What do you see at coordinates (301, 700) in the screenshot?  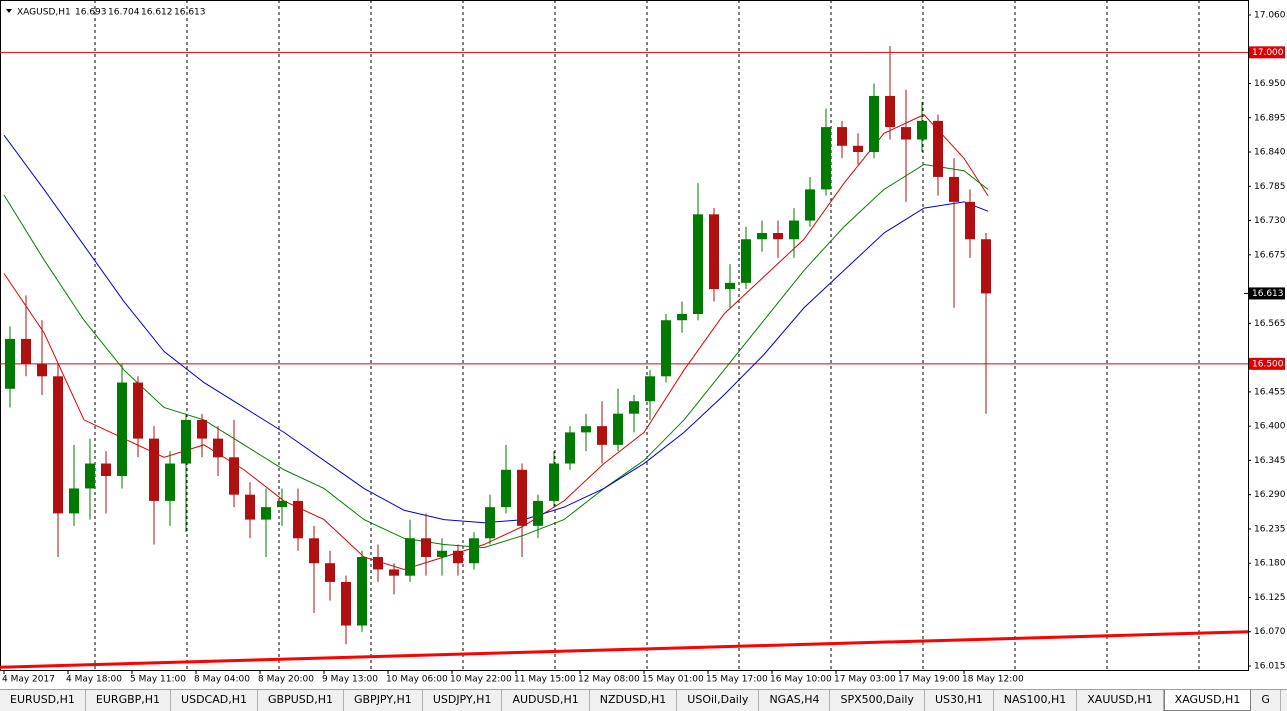 I see `symbol-tab: GBPUSD,H1` at bounding box center [301, 700].